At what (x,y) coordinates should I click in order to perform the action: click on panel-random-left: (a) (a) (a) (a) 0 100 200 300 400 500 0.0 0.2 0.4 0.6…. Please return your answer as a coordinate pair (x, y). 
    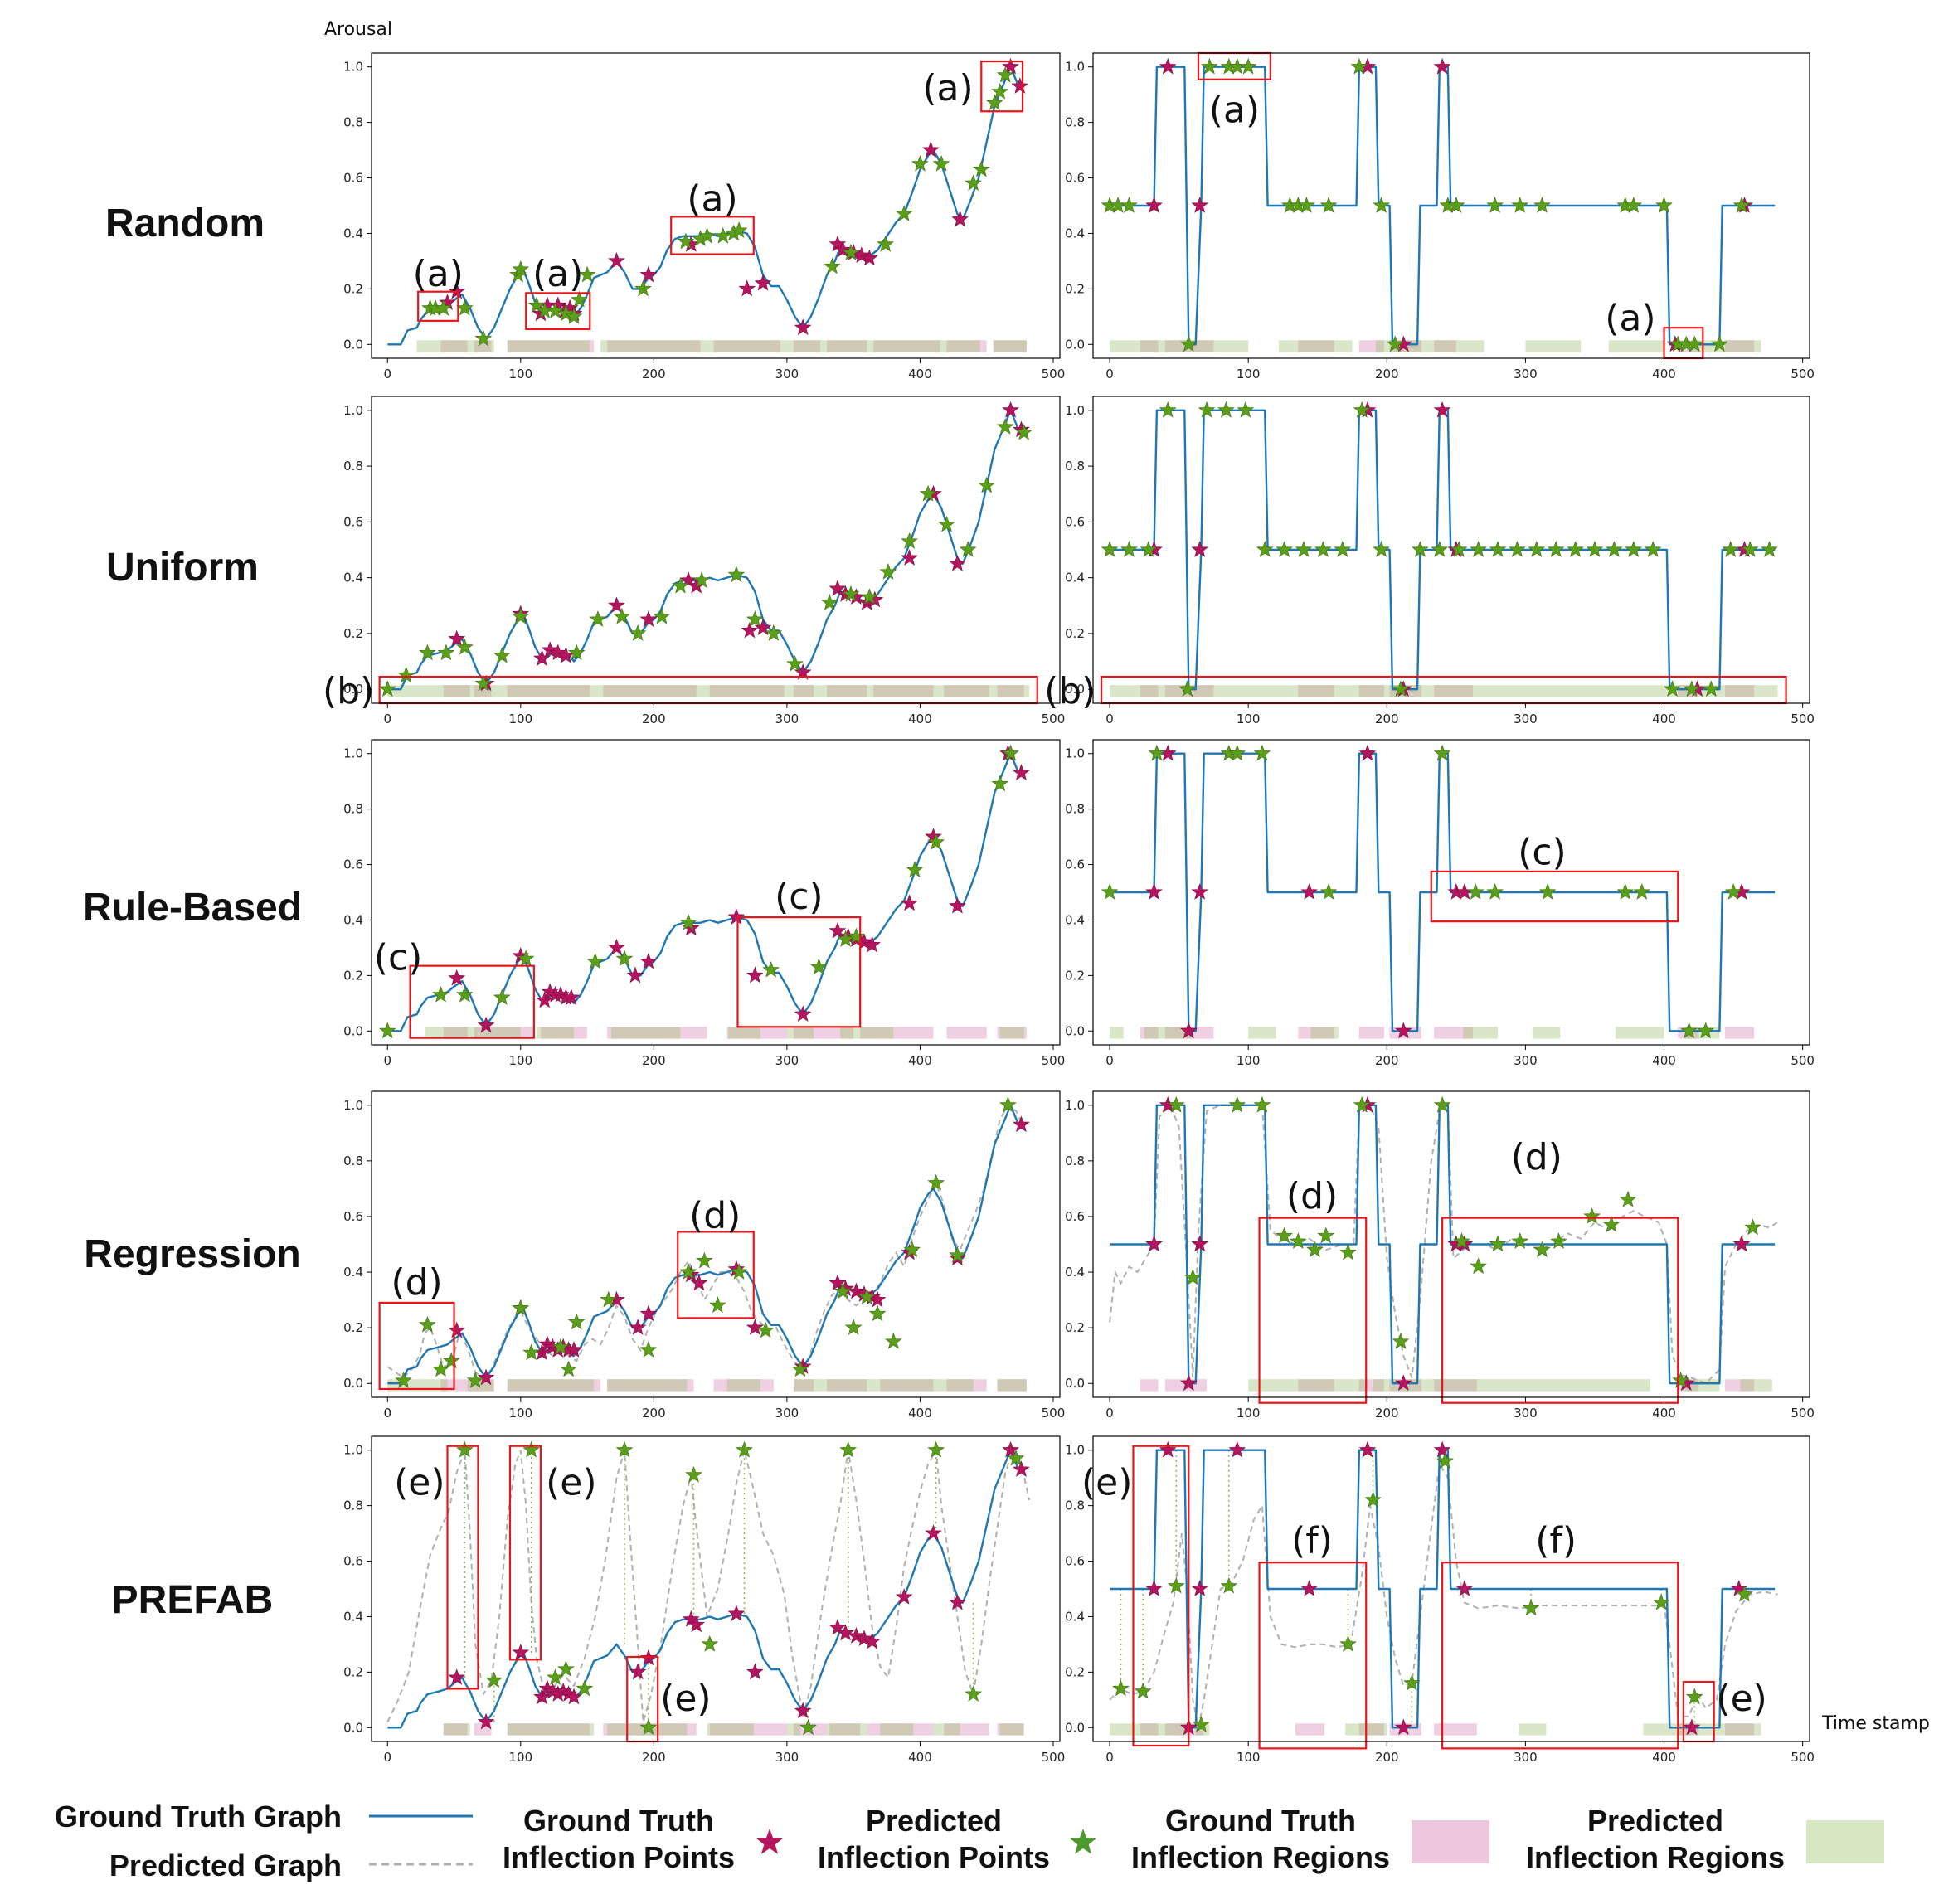
    Looking at the image, I should click on (704, 216).